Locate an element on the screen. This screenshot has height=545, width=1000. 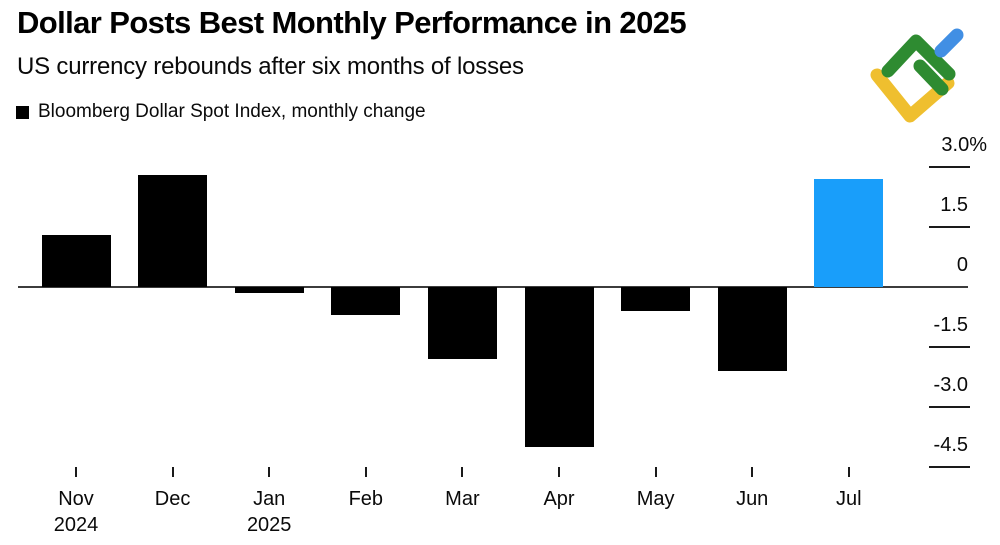
bar-may is located at coordinates (656, 299).